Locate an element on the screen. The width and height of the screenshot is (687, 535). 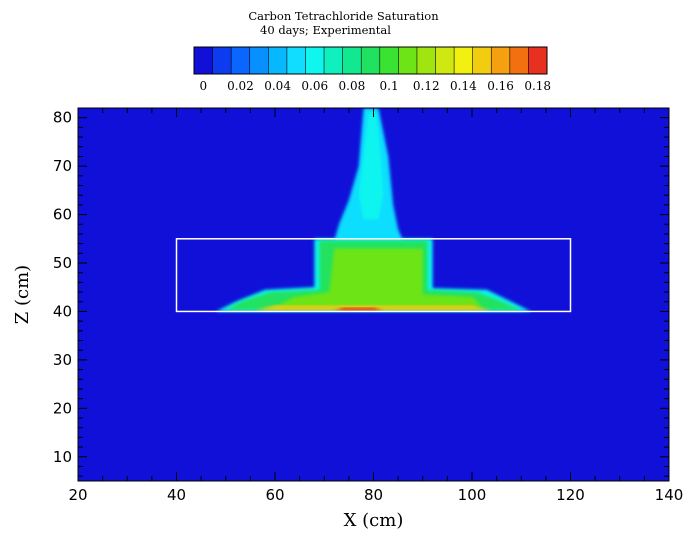
region-bottom-peak is located at coordinates (359, 309).